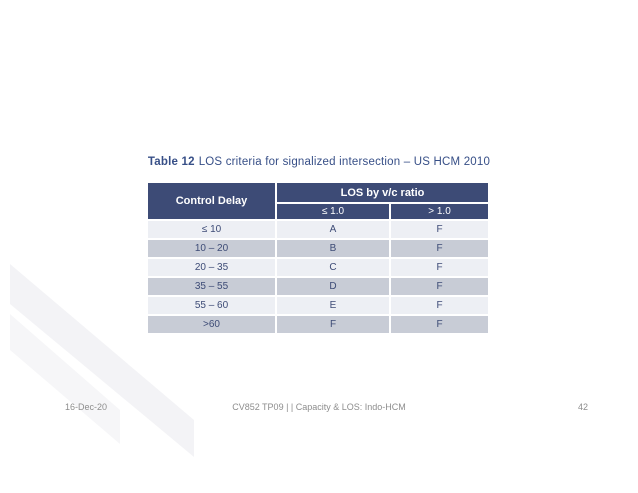 The width and height of the screenshot is (638, 493). I want to click on delay-cell: >60, so click(211, 324).